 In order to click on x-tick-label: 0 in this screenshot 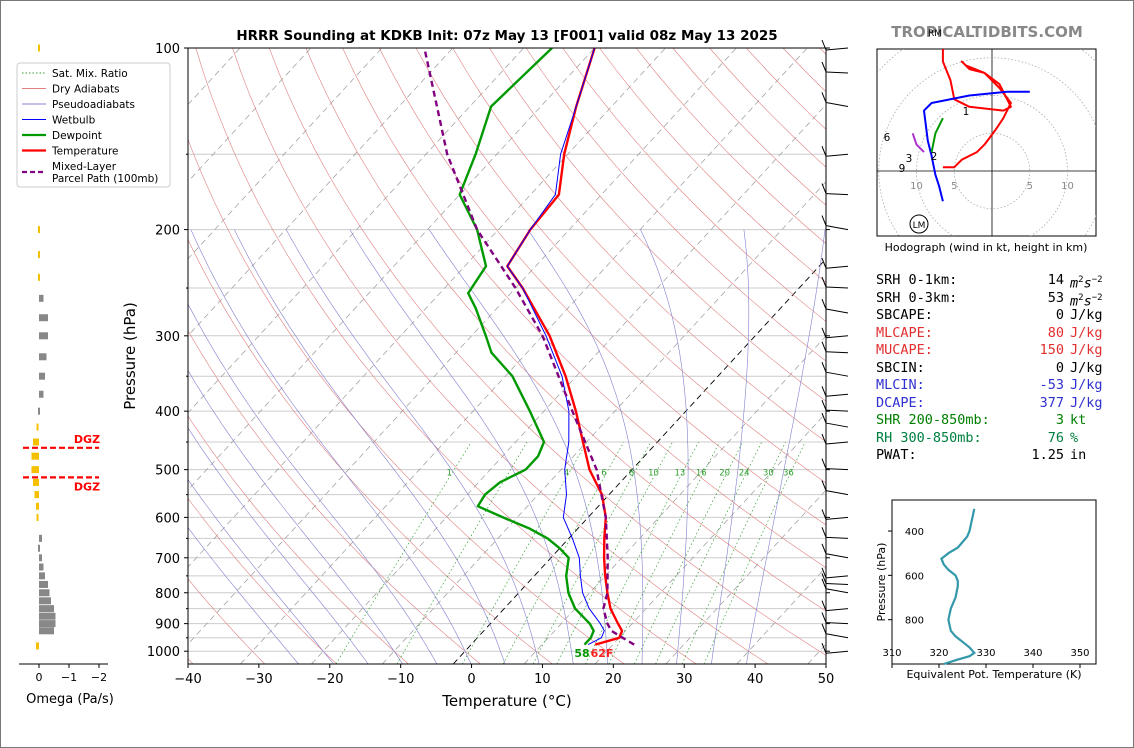, I will do `click(471, 679)`.